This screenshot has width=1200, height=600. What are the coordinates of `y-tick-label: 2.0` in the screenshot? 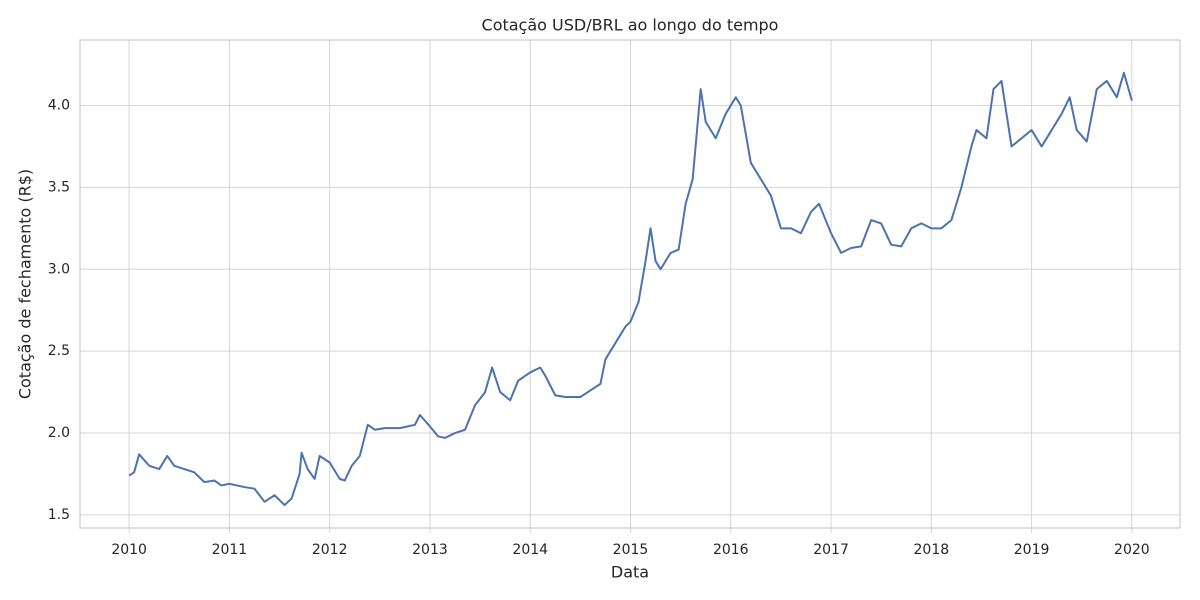 It's located at (59, 433).